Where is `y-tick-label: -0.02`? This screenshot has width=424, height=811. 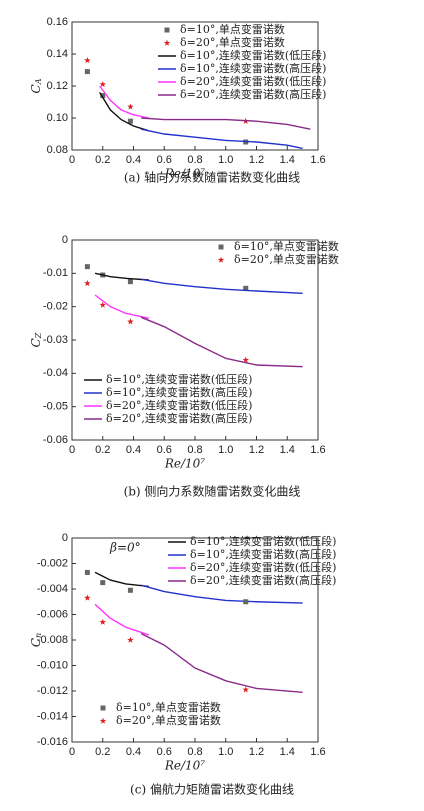
y-tick-label: -0.02 is located at coordinates (55, 307).